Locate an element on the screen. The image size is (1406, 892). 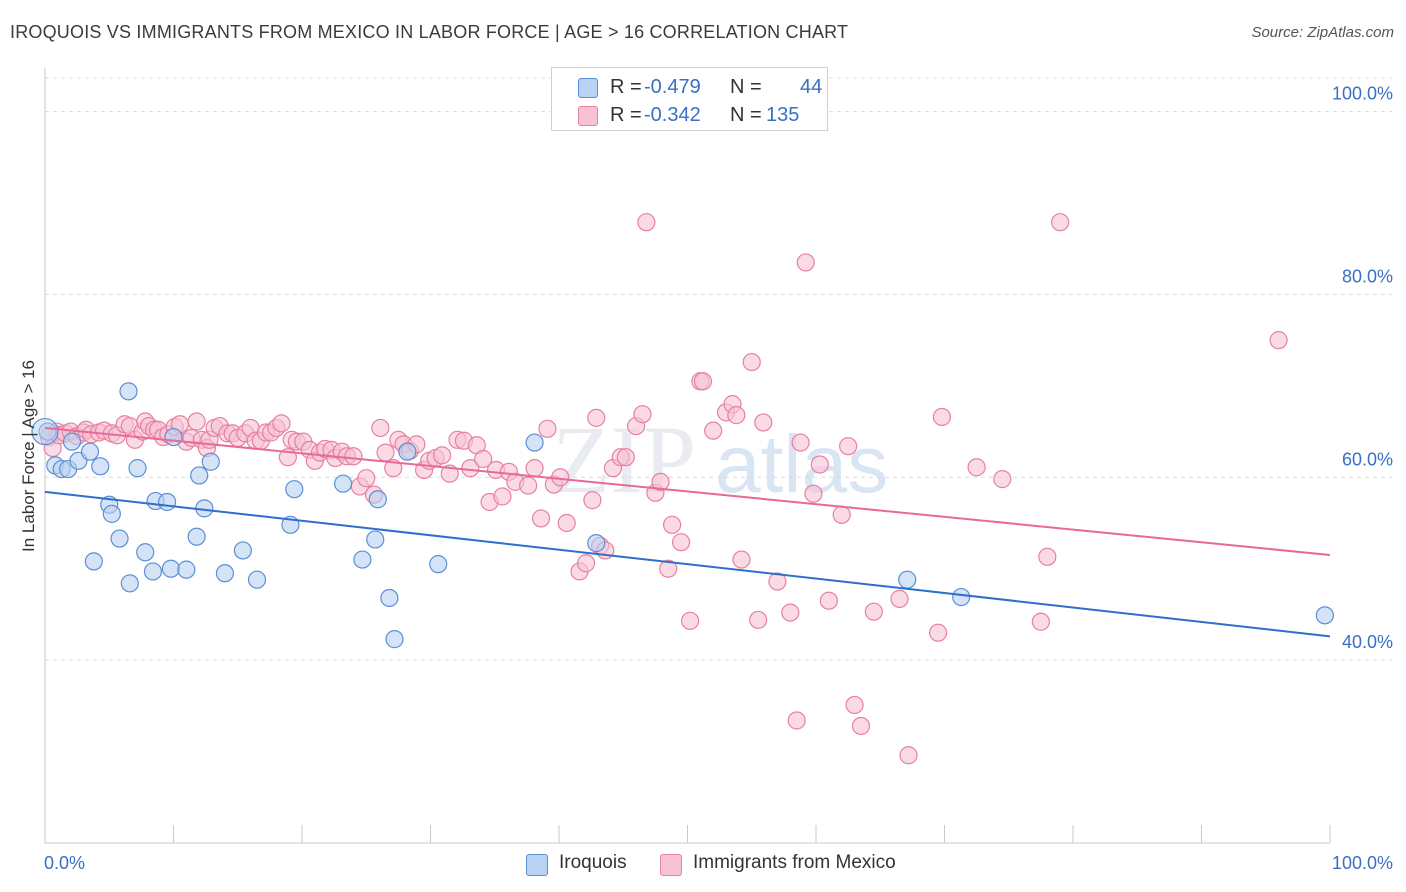
stats-row-iroquois: R = -0.479 N = 44 is located at coordinates (689, 88).